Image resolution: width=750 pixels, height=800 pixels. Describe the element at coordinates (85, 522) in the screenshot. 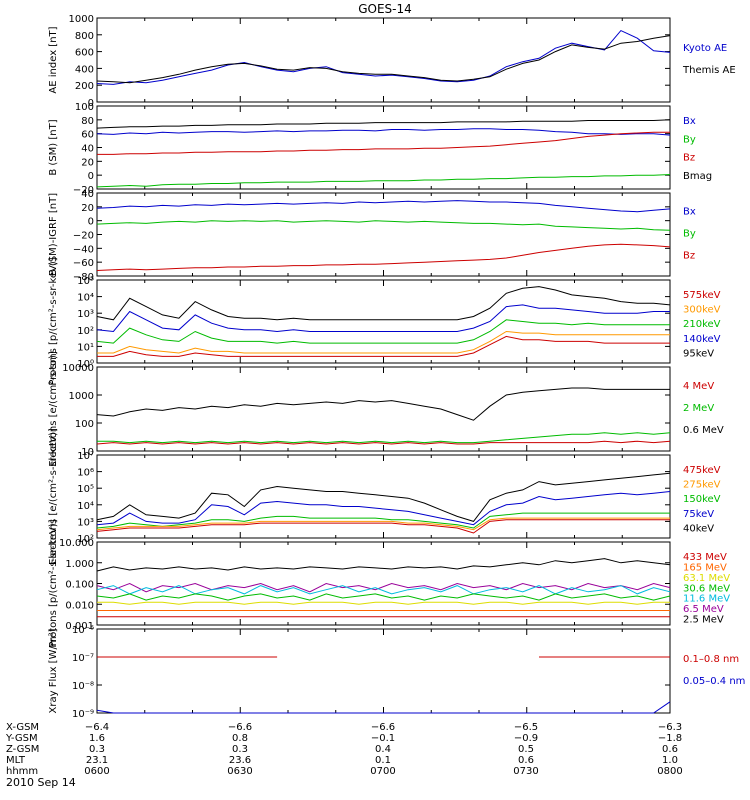

I see `y-tick-label: 10³` at that location.